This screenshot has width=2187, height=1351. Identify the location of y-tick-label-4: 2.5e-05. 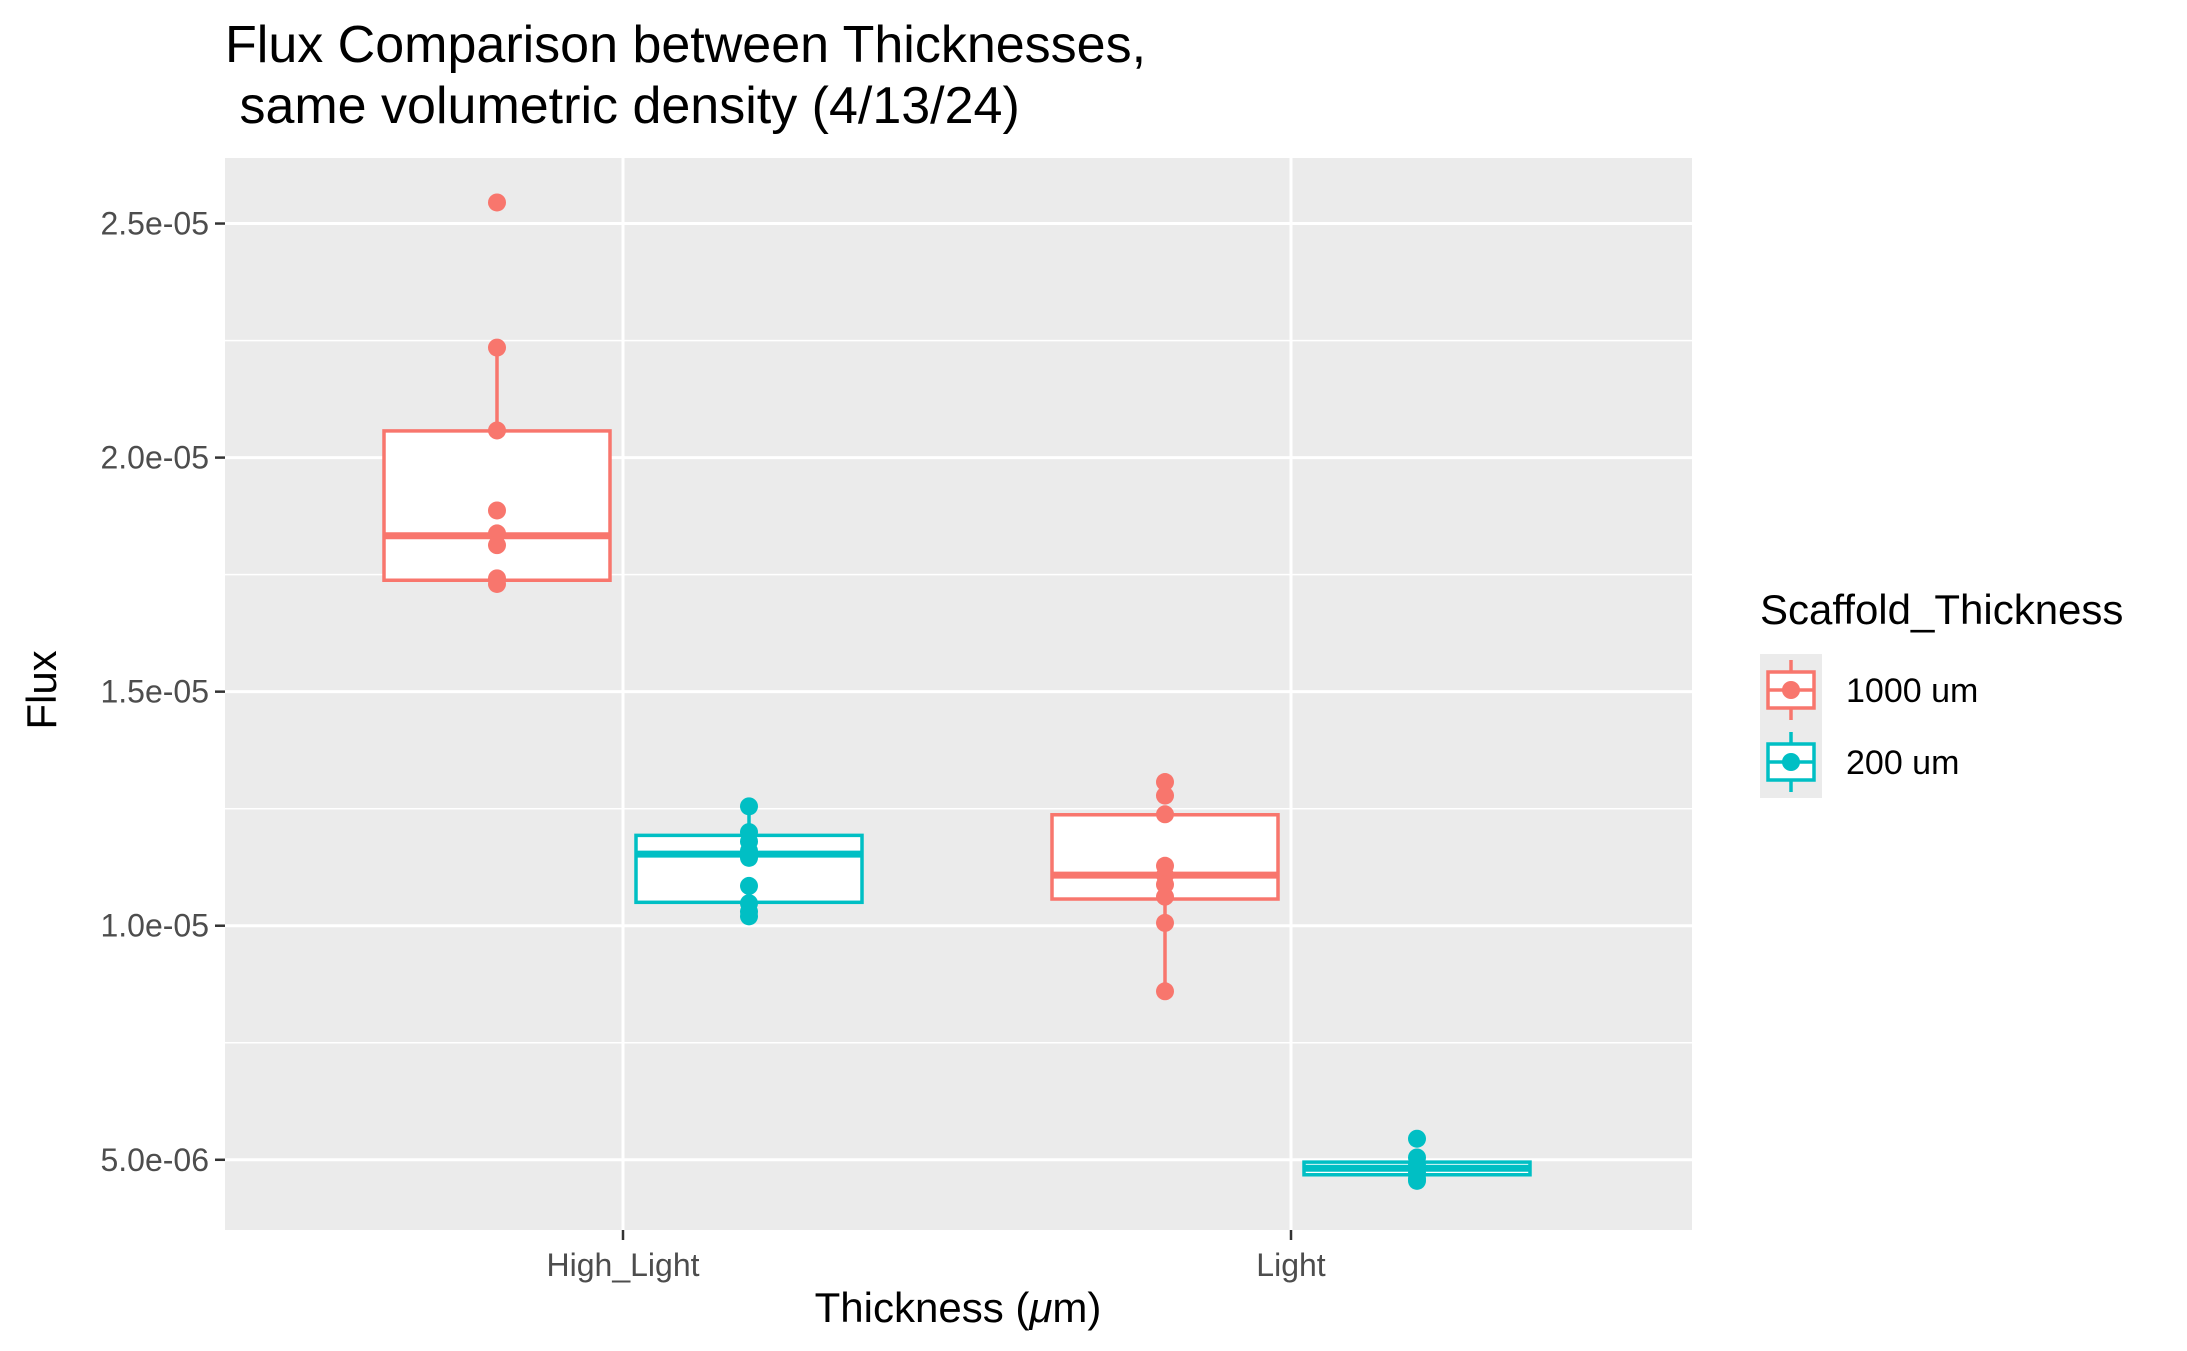
(154, 224).